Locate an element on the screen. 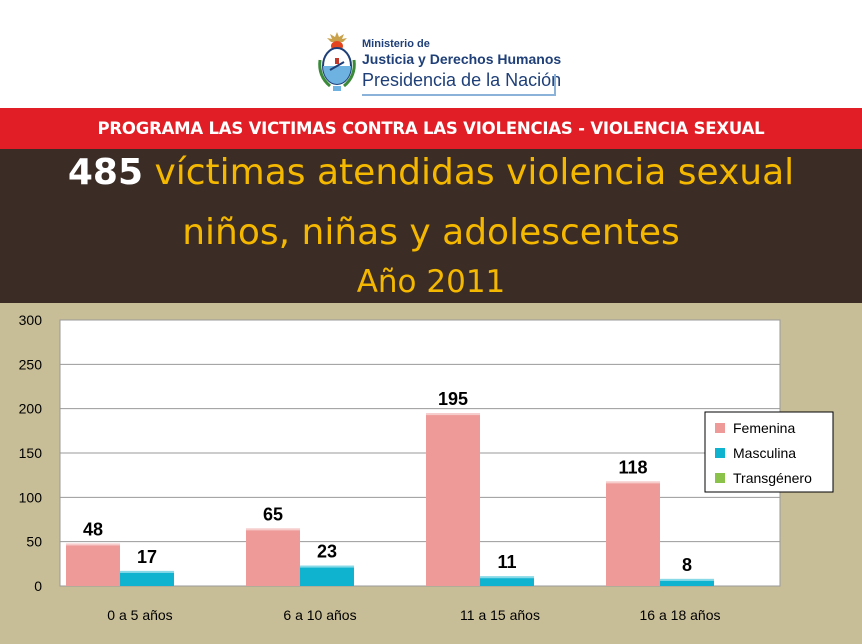  x-tick-label: 0 a 5 años is located at coordinates (139, 615).